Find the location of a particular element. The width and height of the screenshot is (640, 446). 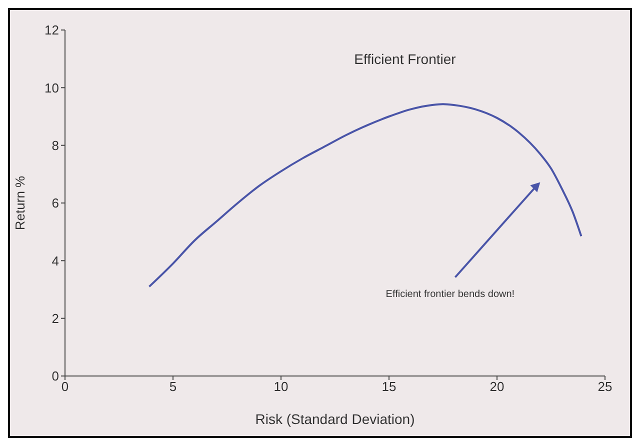

x-tick-label: 25 is located at coordinates (605, 386).